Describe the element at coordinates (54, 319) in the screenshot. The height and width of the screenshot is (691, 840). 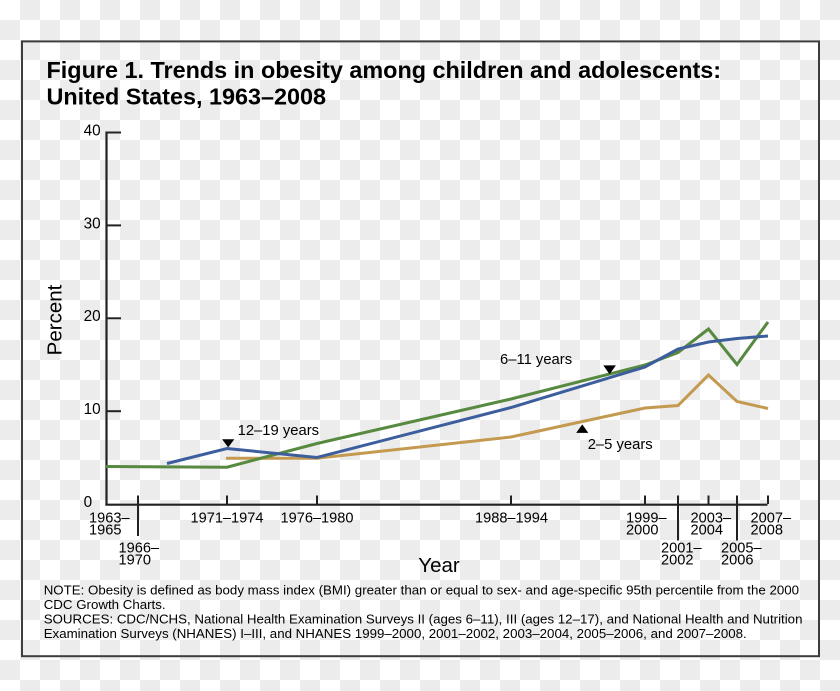
I see `svg-text: Percent` at that location.